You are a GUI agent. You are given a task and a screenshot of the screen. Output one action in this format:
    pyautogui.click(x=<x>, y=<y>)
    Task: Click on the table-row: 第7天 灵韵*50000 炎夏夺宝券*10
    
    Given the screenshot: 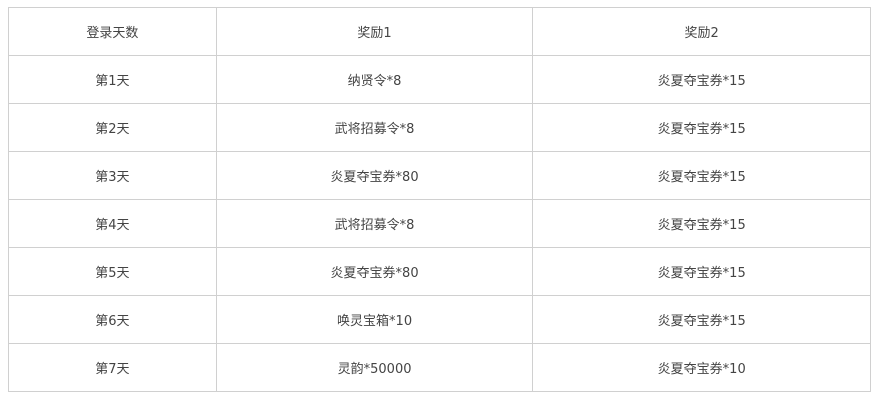 What is the action you would take?
    pyautogui.click(x=439, y=367)
    